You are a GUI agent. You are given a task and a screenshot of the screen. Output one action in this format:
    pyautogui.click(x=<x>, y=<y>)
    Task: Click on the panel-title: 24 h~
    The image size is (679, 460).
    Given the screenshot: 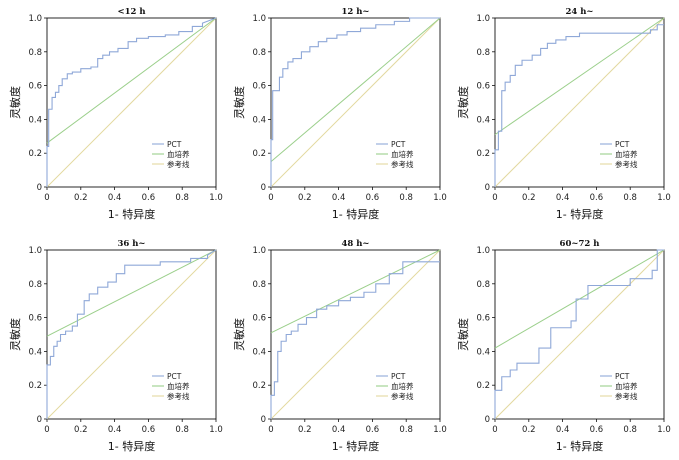 What is the action you would take?
    pyautogui.click(x=579, y=12)
    